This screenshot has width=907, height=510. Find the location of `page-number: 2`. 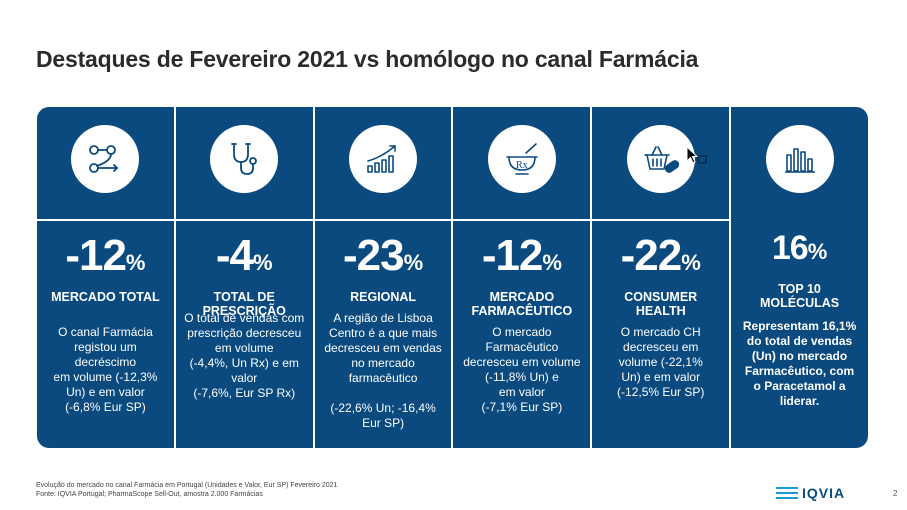

page-number: 2 is located at coordinates (895, 493).